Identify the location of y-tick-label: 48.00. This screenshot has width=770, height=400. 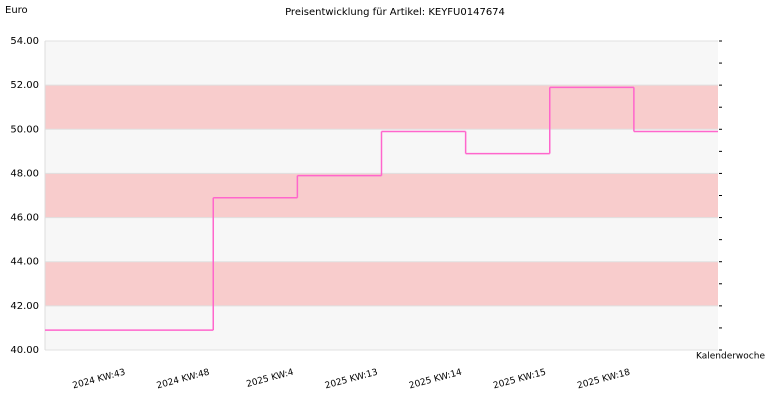
(24, 173).